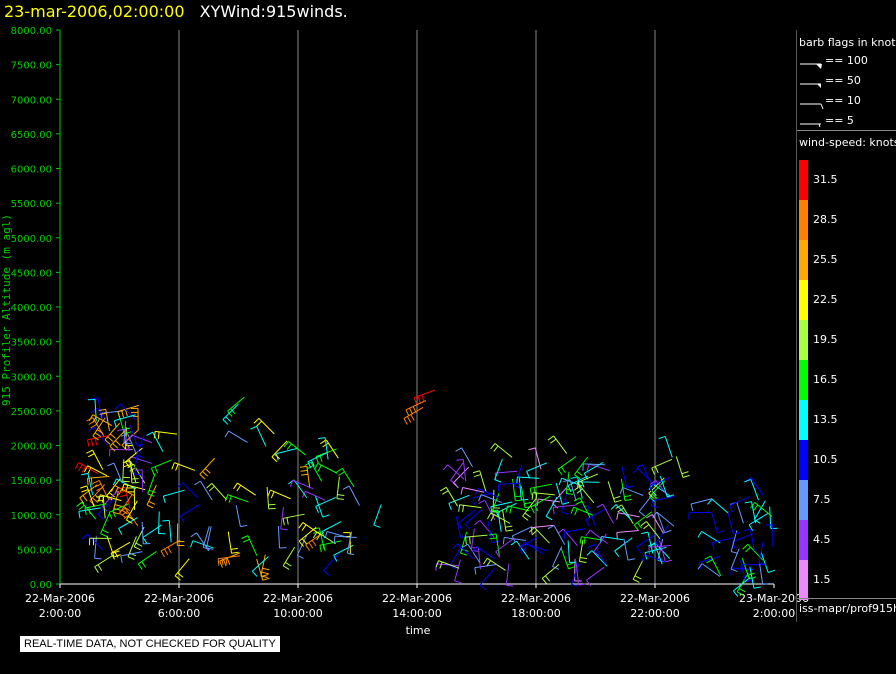 The width and height of the screenshot is (896, 674). I want to click on x-tick-label-time: 22:00:00, so click(654, 613).